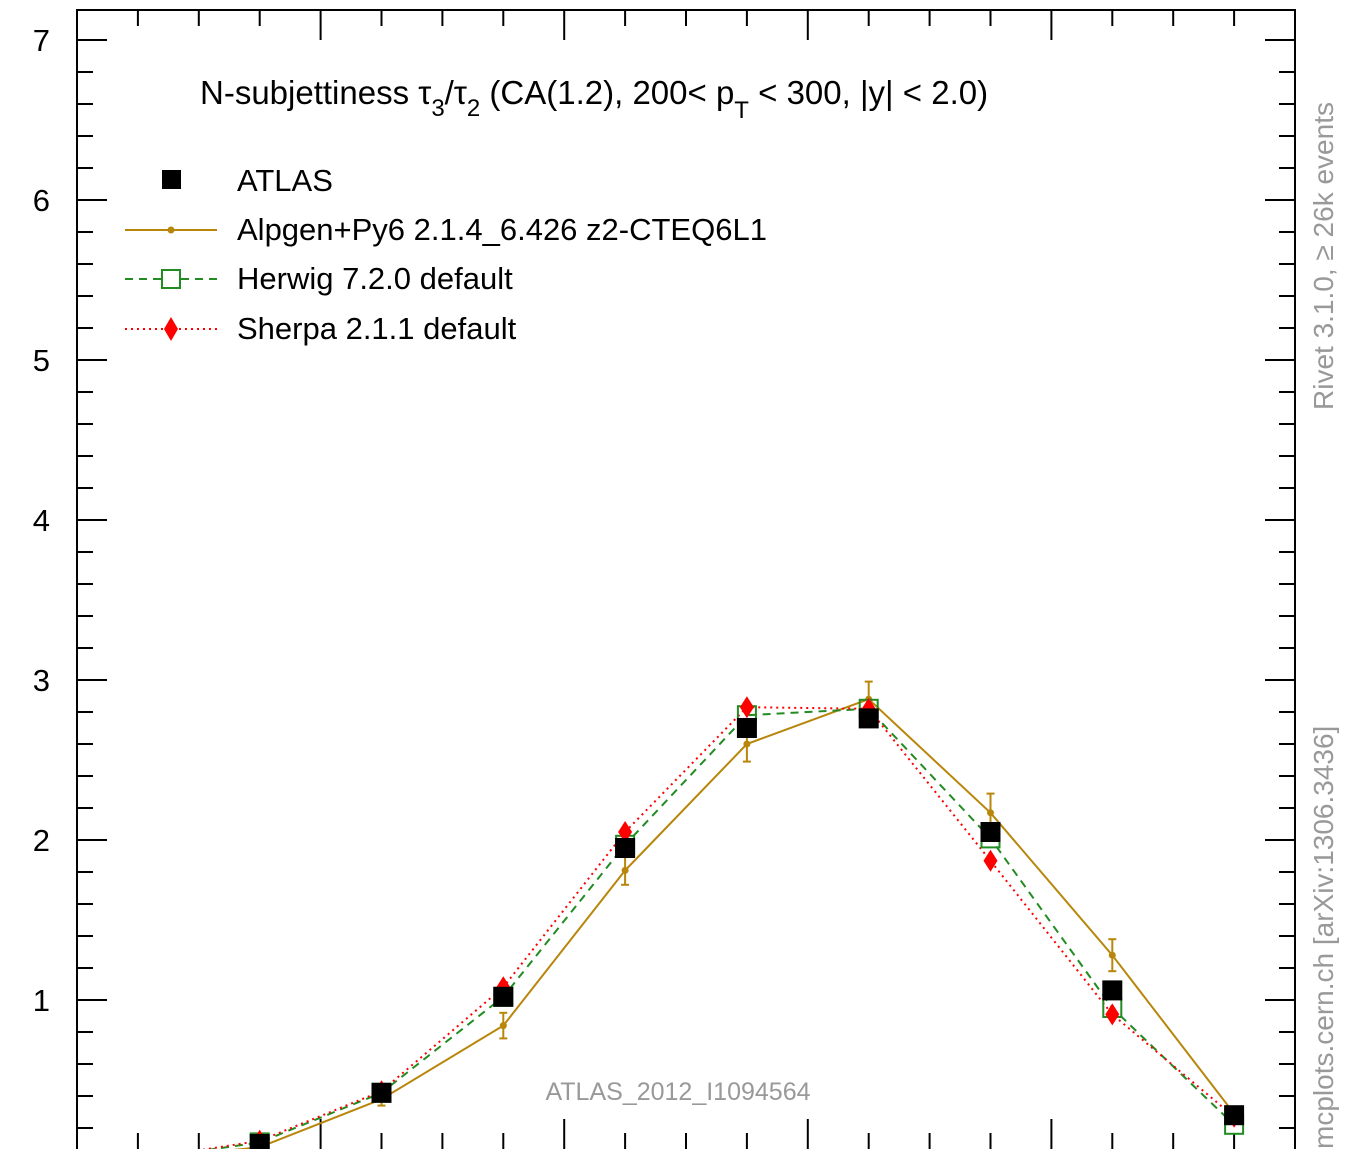 The width and height of the screenshot is (1351, 1149). What do you see at coordinates (41, 200) in the screenshot?
I see `y-tick-label: 6` at bounding box center [41, 200].